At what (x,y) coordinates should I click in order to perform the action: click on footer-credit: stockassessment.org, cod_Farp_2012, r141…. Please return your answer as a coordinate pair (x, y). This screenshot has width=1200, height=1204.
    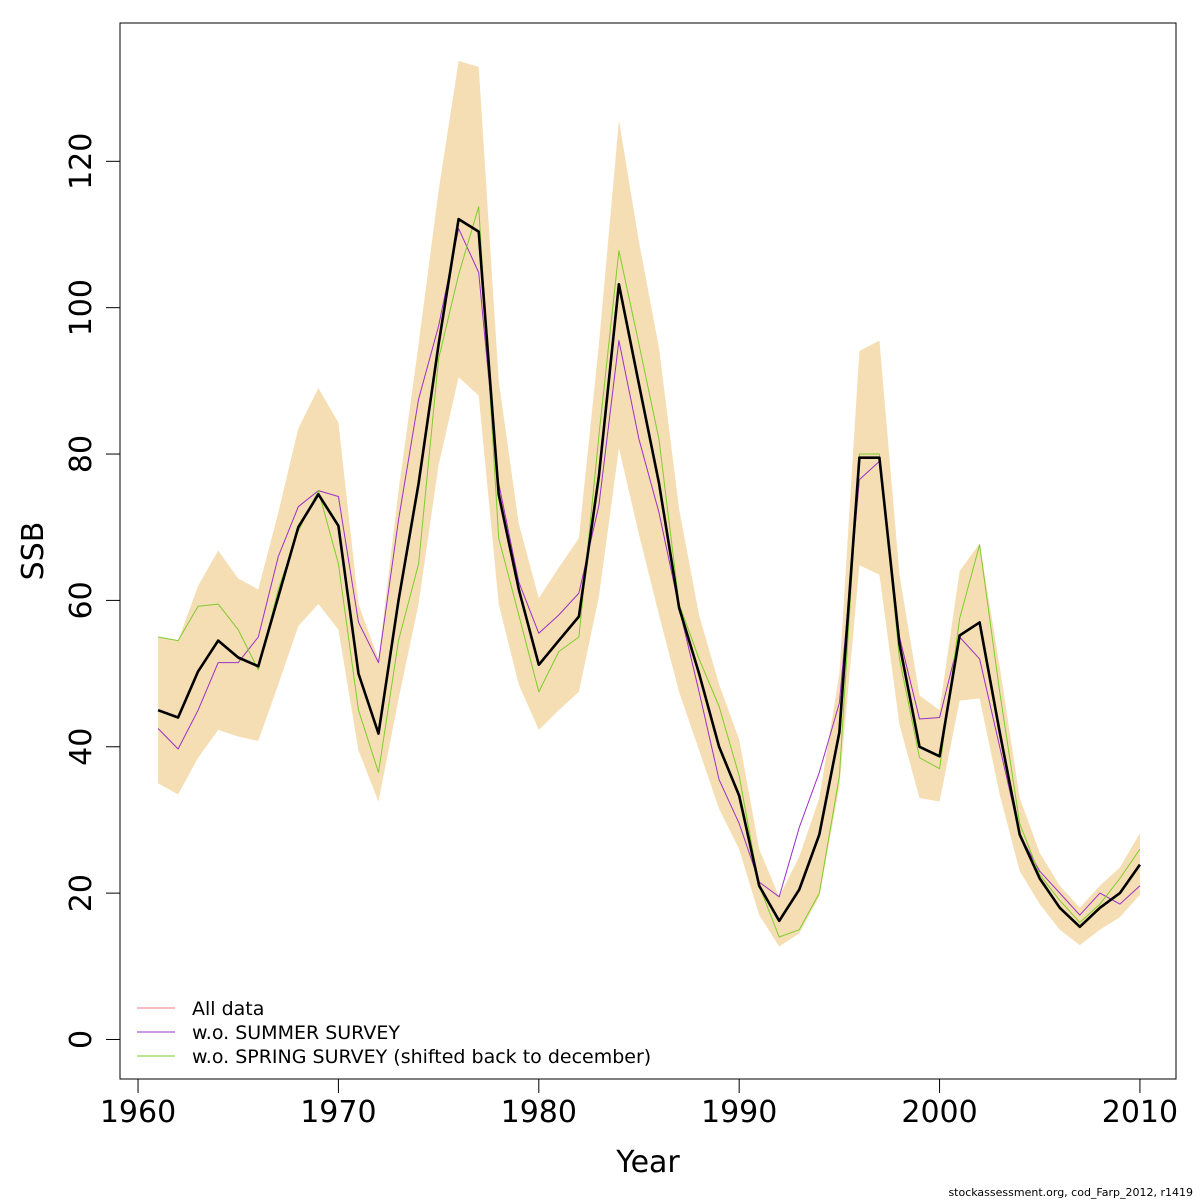
    Looking at the image, I should click on (1070, 1192).